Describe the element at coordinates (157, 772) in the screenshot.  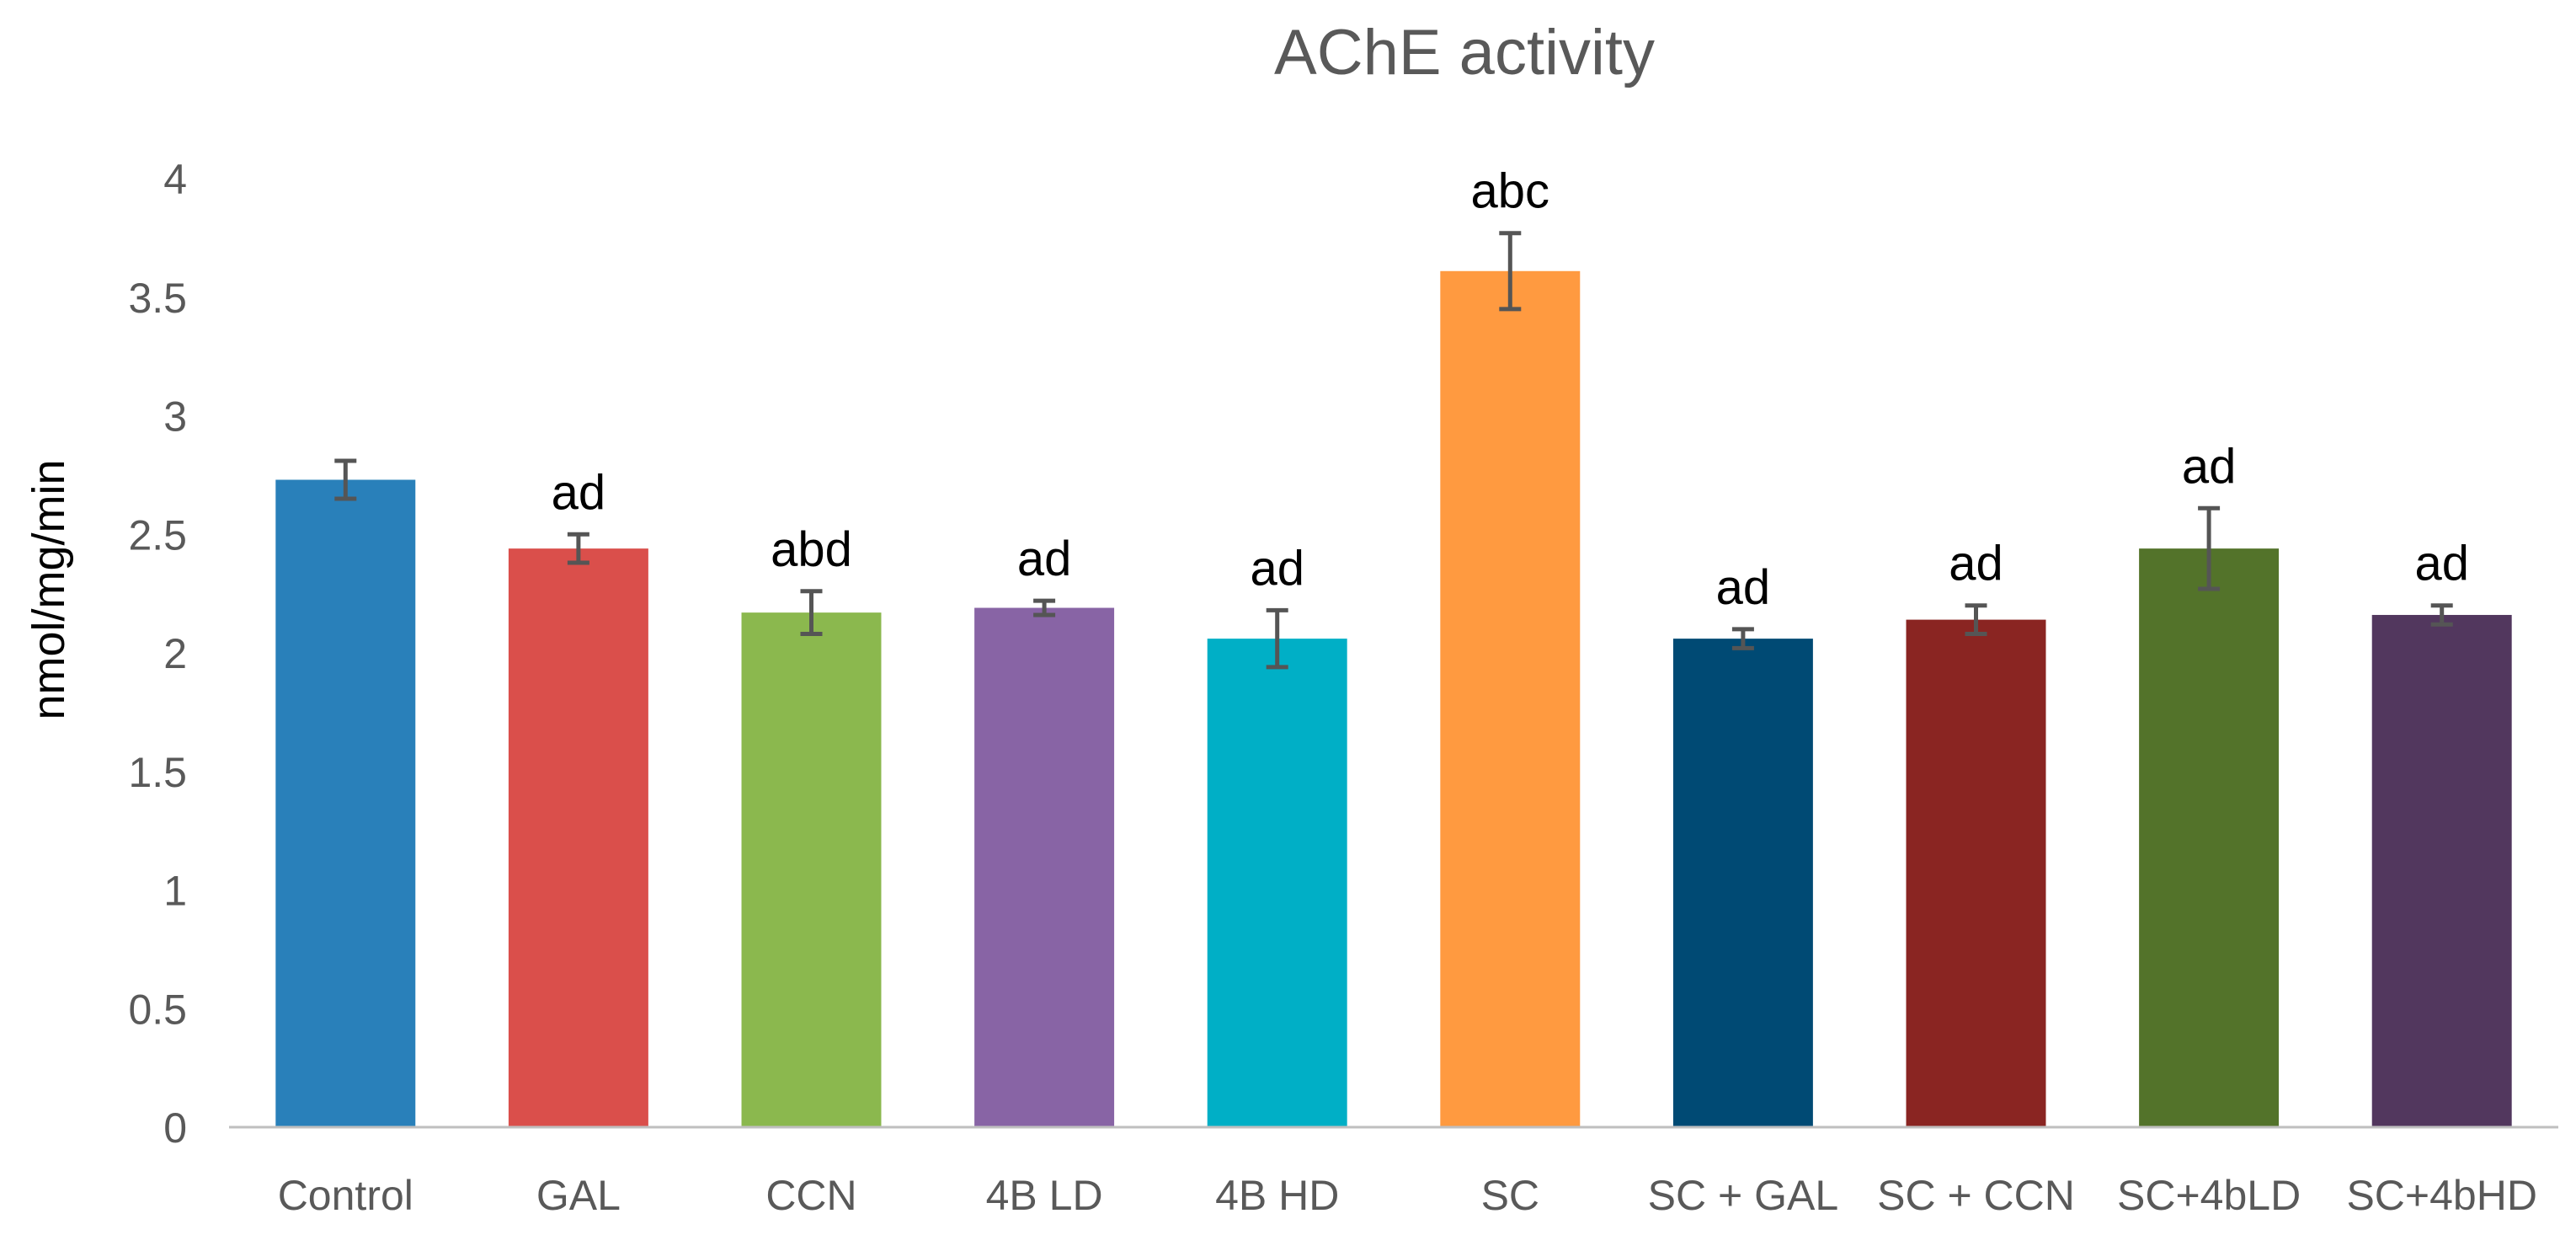
I see `y-tick-label: 1.5` at that location.